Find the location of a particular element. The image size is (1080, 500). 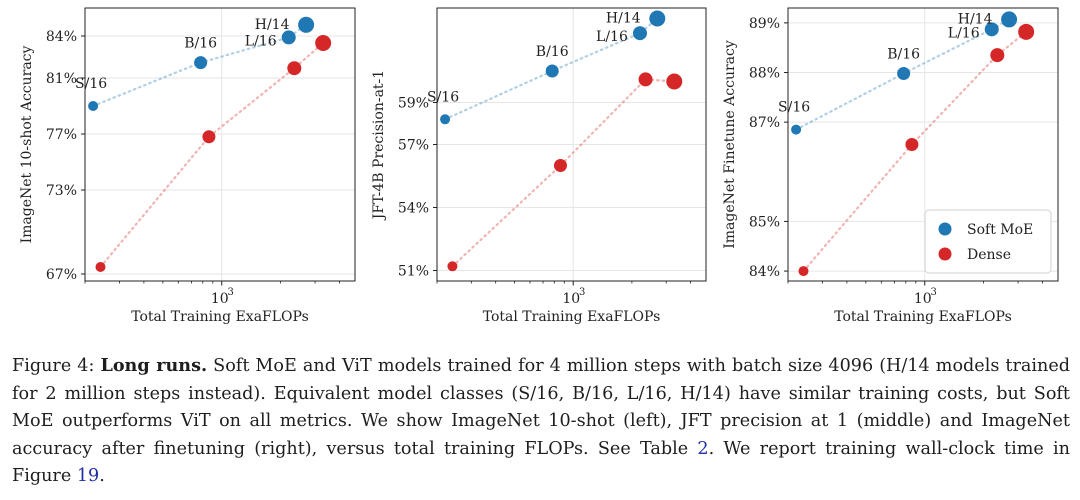

legend: Soft MoE Dense is located at coordinates (988, 241).